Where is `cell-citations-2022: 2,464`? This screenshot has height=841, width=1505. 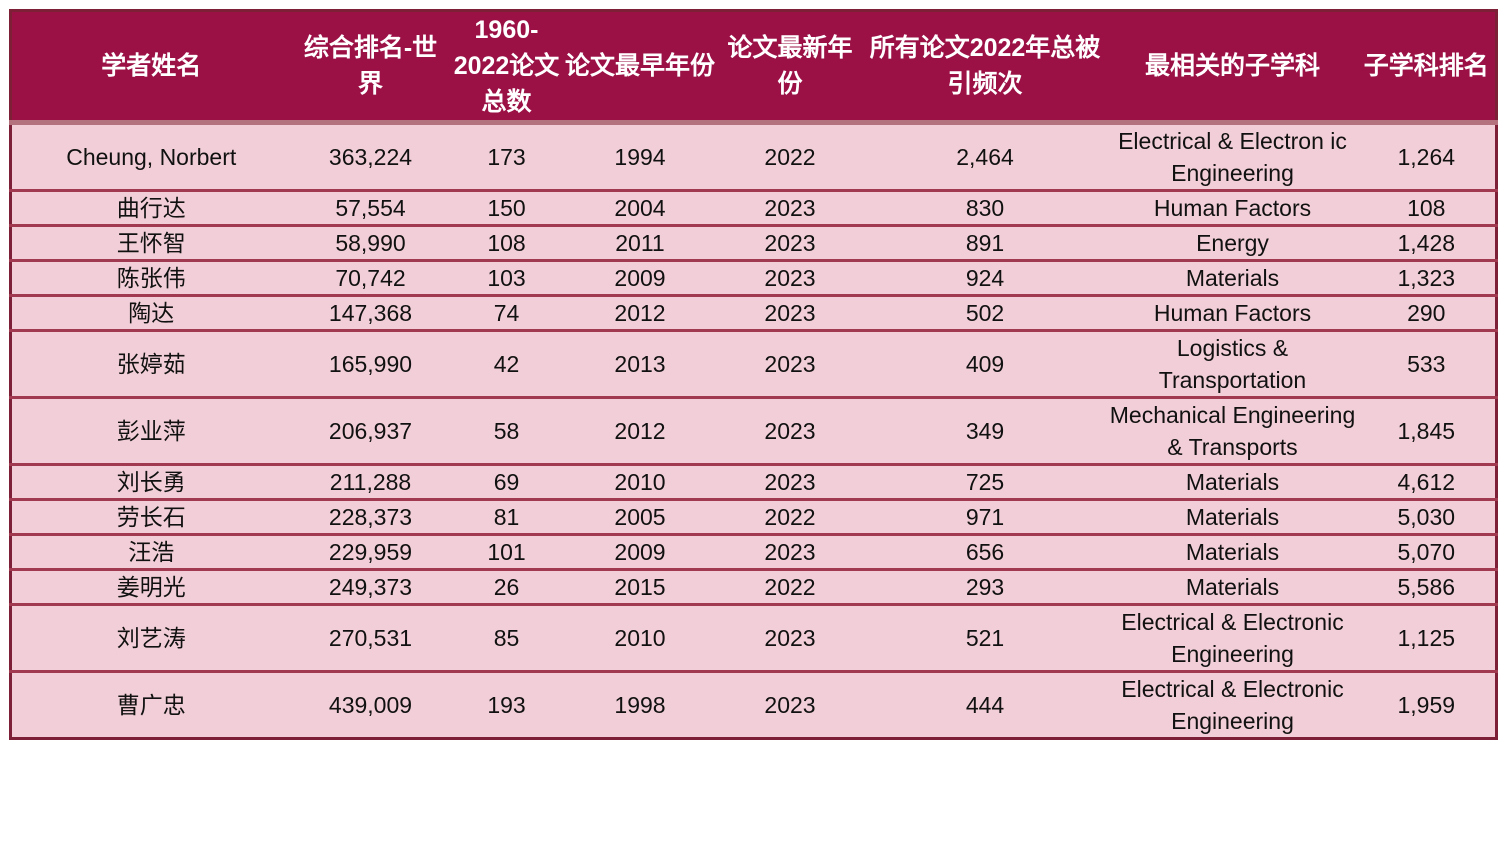 cell-citations-2022: 2,464 is located at coordinates (985, 156).